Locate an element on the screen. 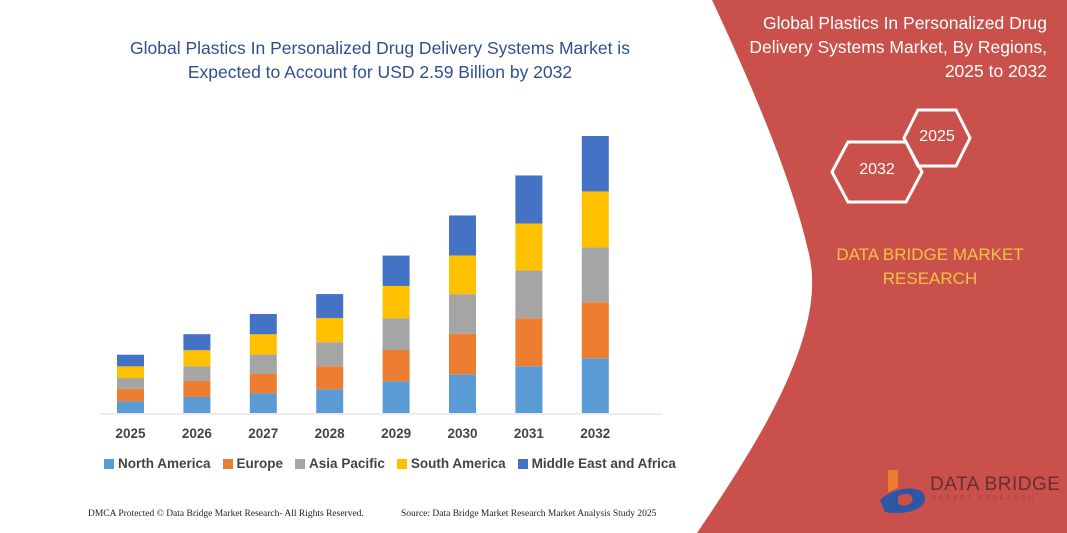  bar-2031-north-america is located at coordinates (529, 389).